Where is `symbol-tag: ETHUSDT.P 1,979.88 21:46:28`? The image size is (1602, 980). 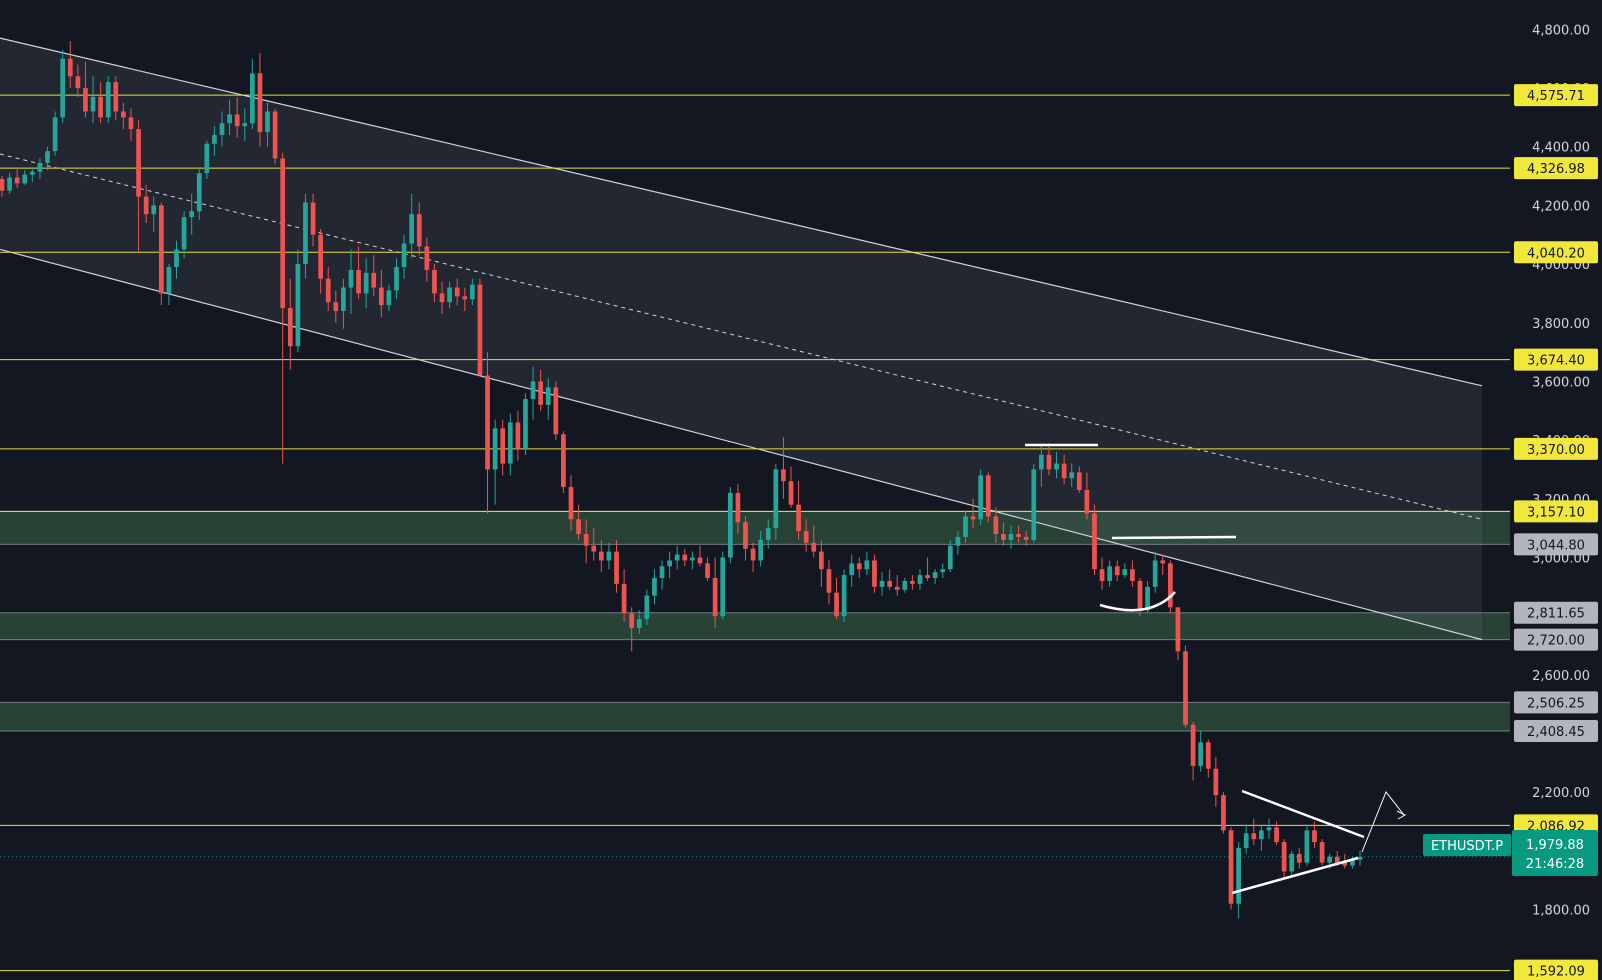
symbol-tag: ETHUSDT.P 1,979.88 21:46:28 is located at coordinates (1510, 853).